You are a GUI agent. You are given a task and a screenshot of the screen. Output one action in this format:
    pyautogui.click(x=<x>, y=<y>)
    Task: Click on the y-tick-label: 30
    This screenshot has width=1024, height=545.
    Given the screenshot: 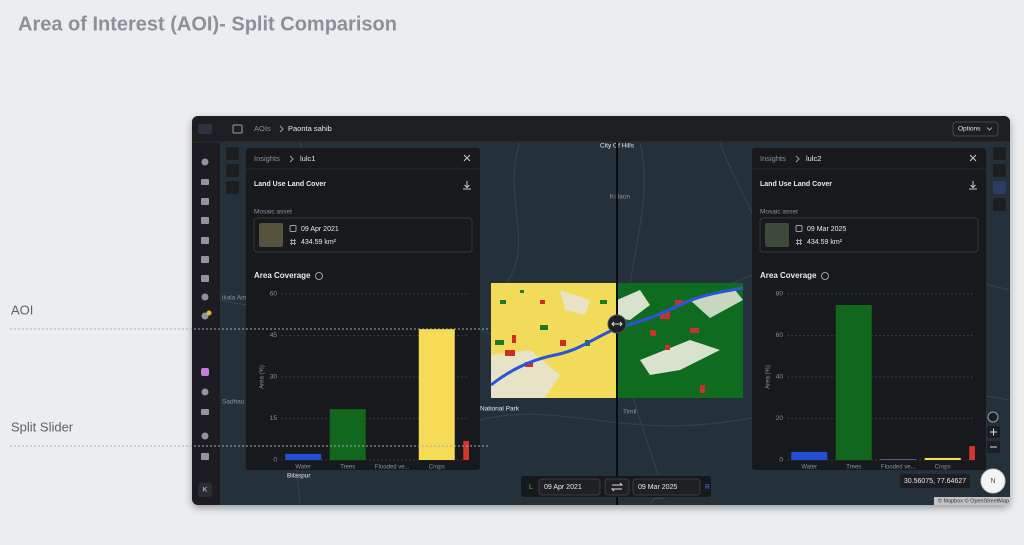 What is the action you would take?
    pyautogui.click(x=274, y=377)
    